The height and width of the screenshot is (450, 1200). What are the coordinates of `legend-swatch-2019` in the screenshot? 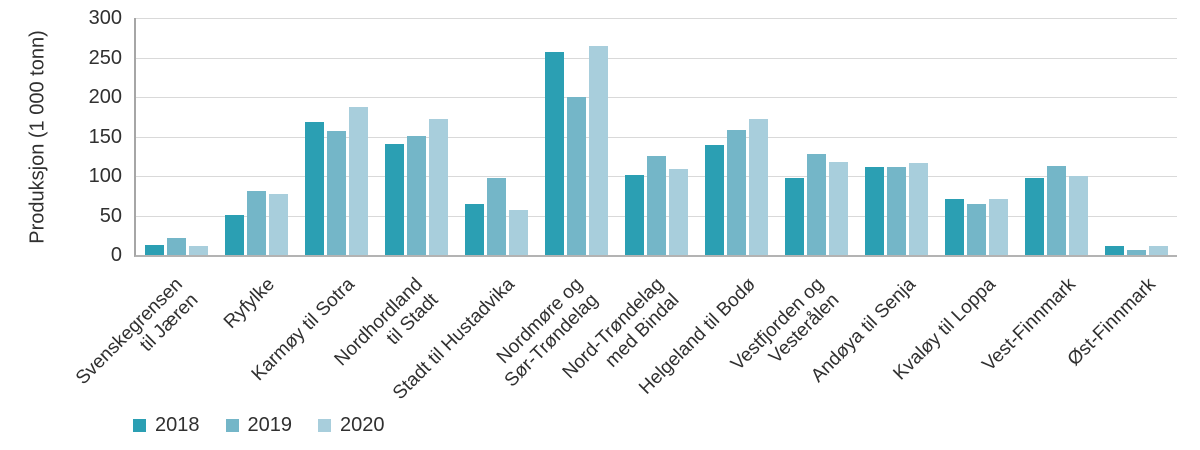 It's located at (232, 425).